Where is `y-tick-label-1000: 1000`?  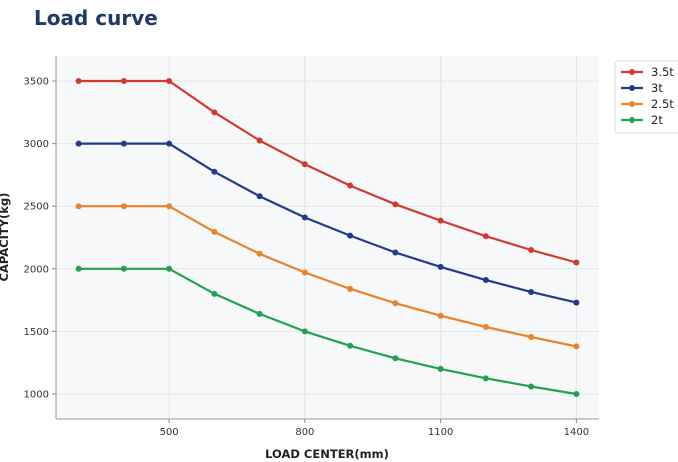 y-tick-label-1000: 1000 is located at coordinates (36, 394).